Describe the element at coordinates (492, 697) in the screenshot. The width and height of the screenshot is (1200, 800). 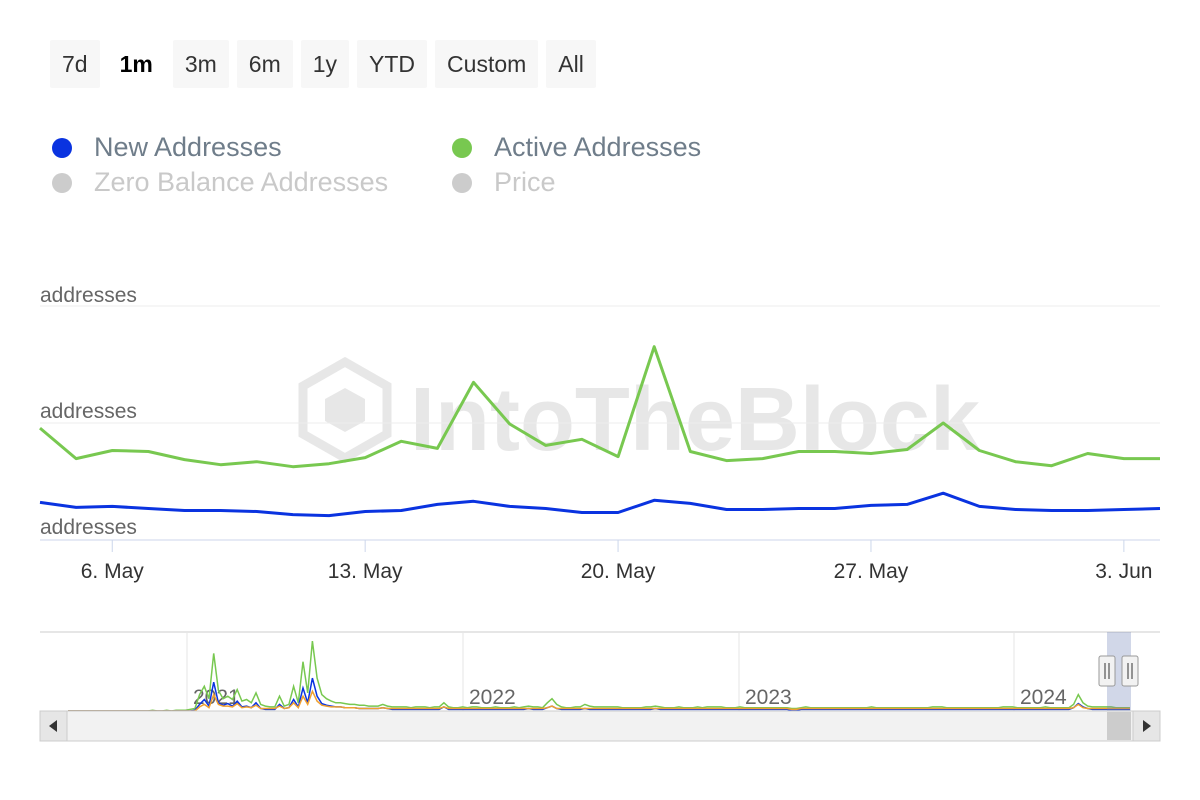
I see `navigator-year-label: 2022` at that location.